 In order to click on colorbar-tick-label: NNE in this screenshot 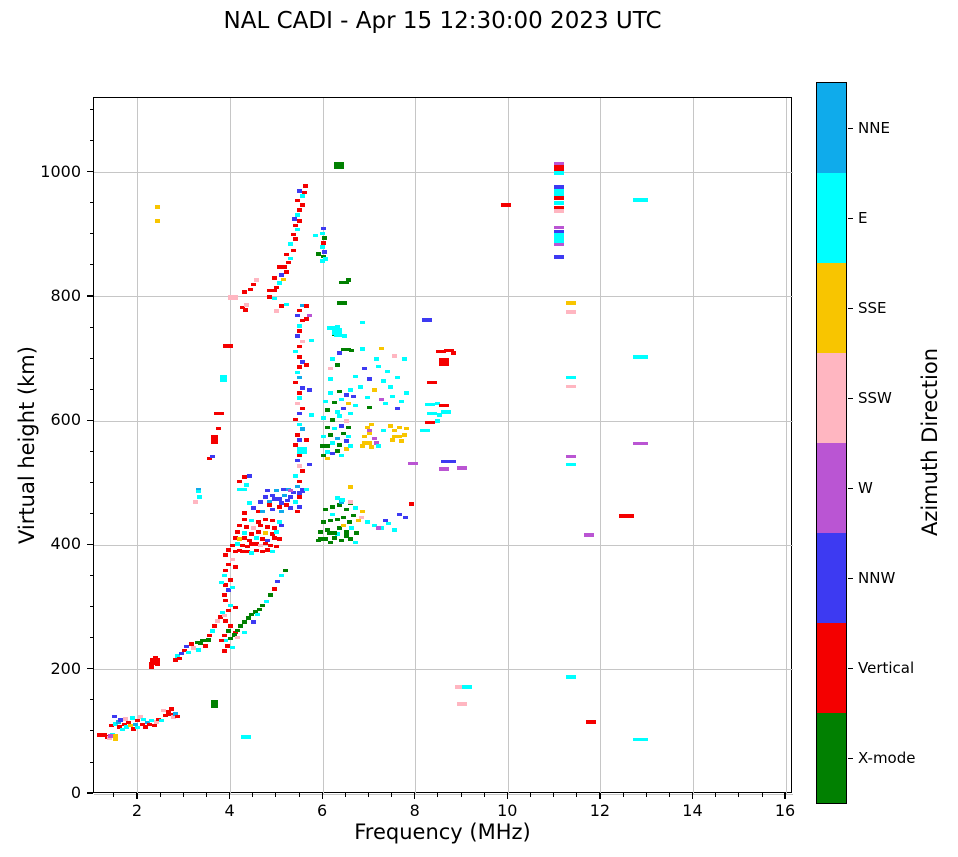, I will do `click(874, 127)`.